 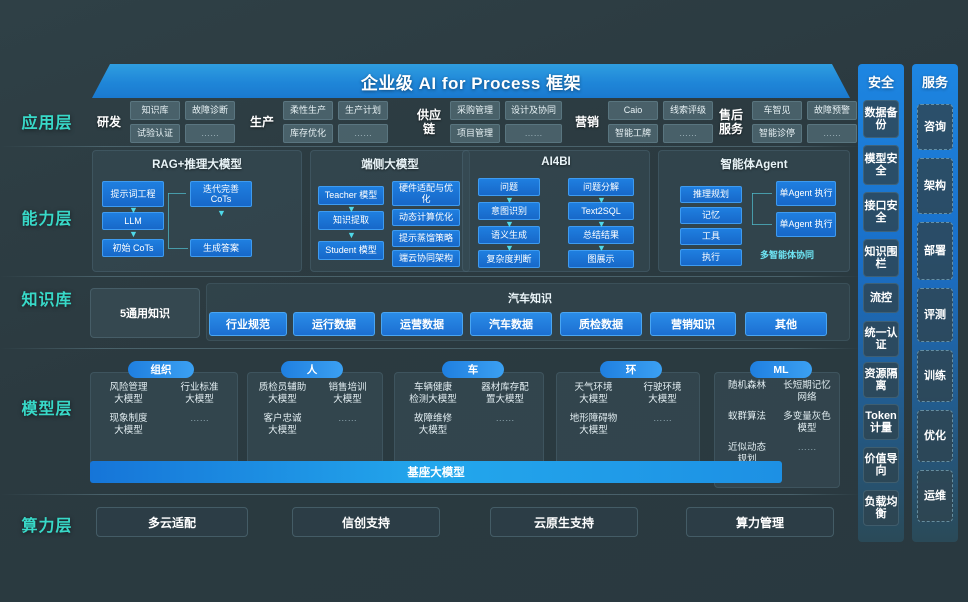 I want to click on capability-node: 提示蒸馏策略, so click(x=426, y=238).